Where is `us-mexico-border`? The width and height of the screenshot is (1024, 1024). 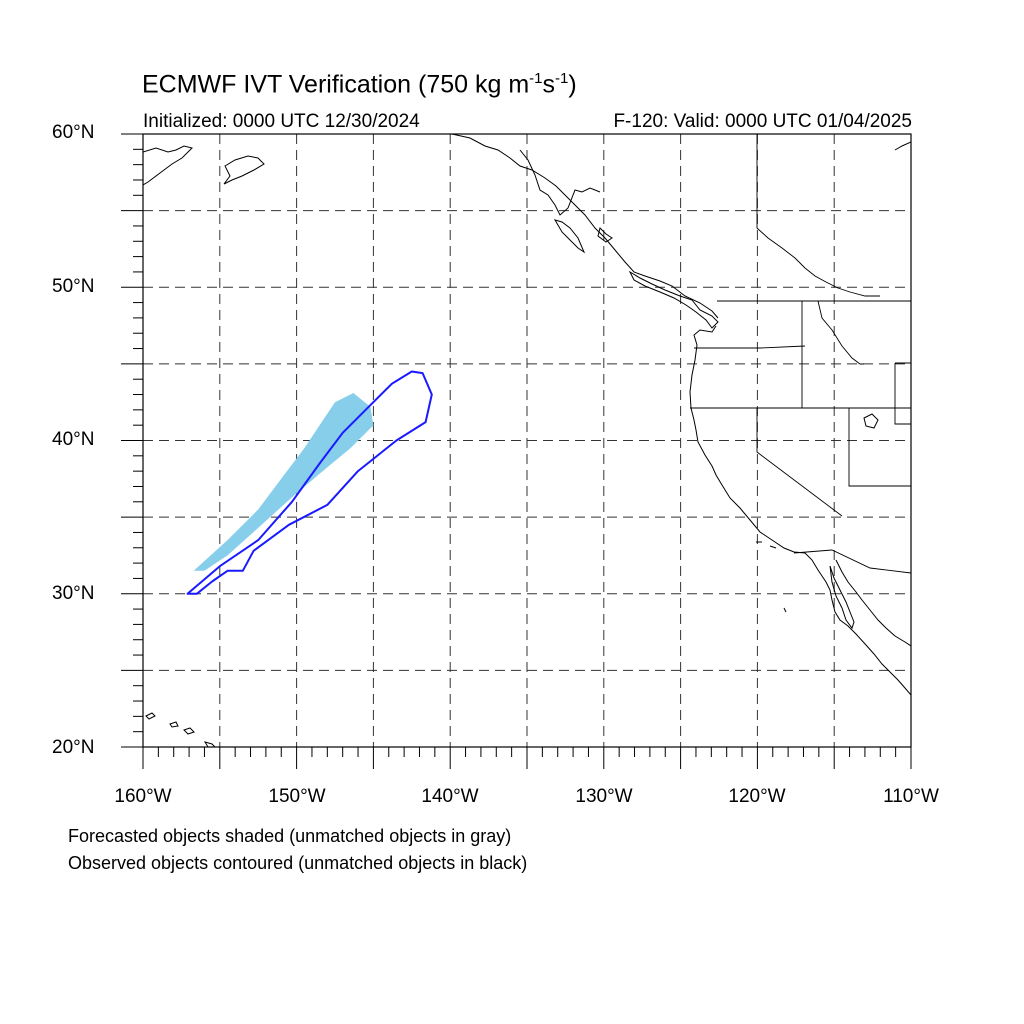
us-mexico-border is located at coordinates (852, 561).